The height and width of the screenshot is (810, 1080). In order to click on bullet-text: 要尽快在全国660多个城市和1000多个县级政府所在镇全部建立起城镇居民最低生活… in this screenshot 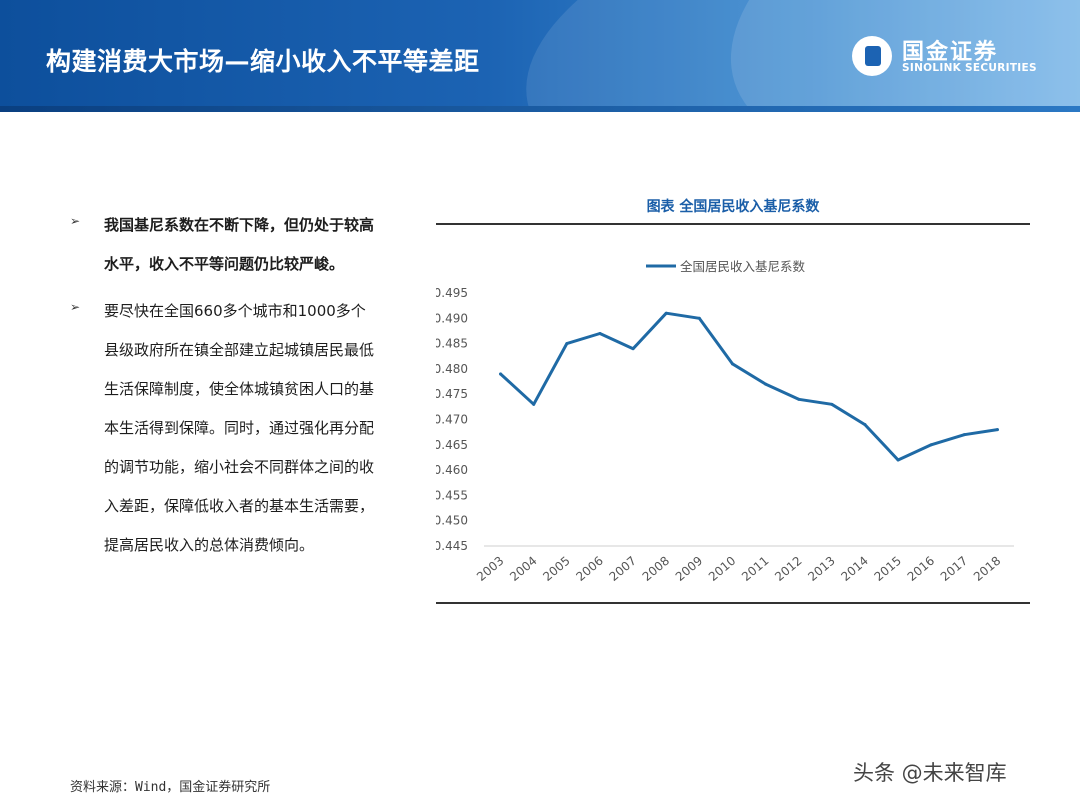, I will do `click(239, 428)`.